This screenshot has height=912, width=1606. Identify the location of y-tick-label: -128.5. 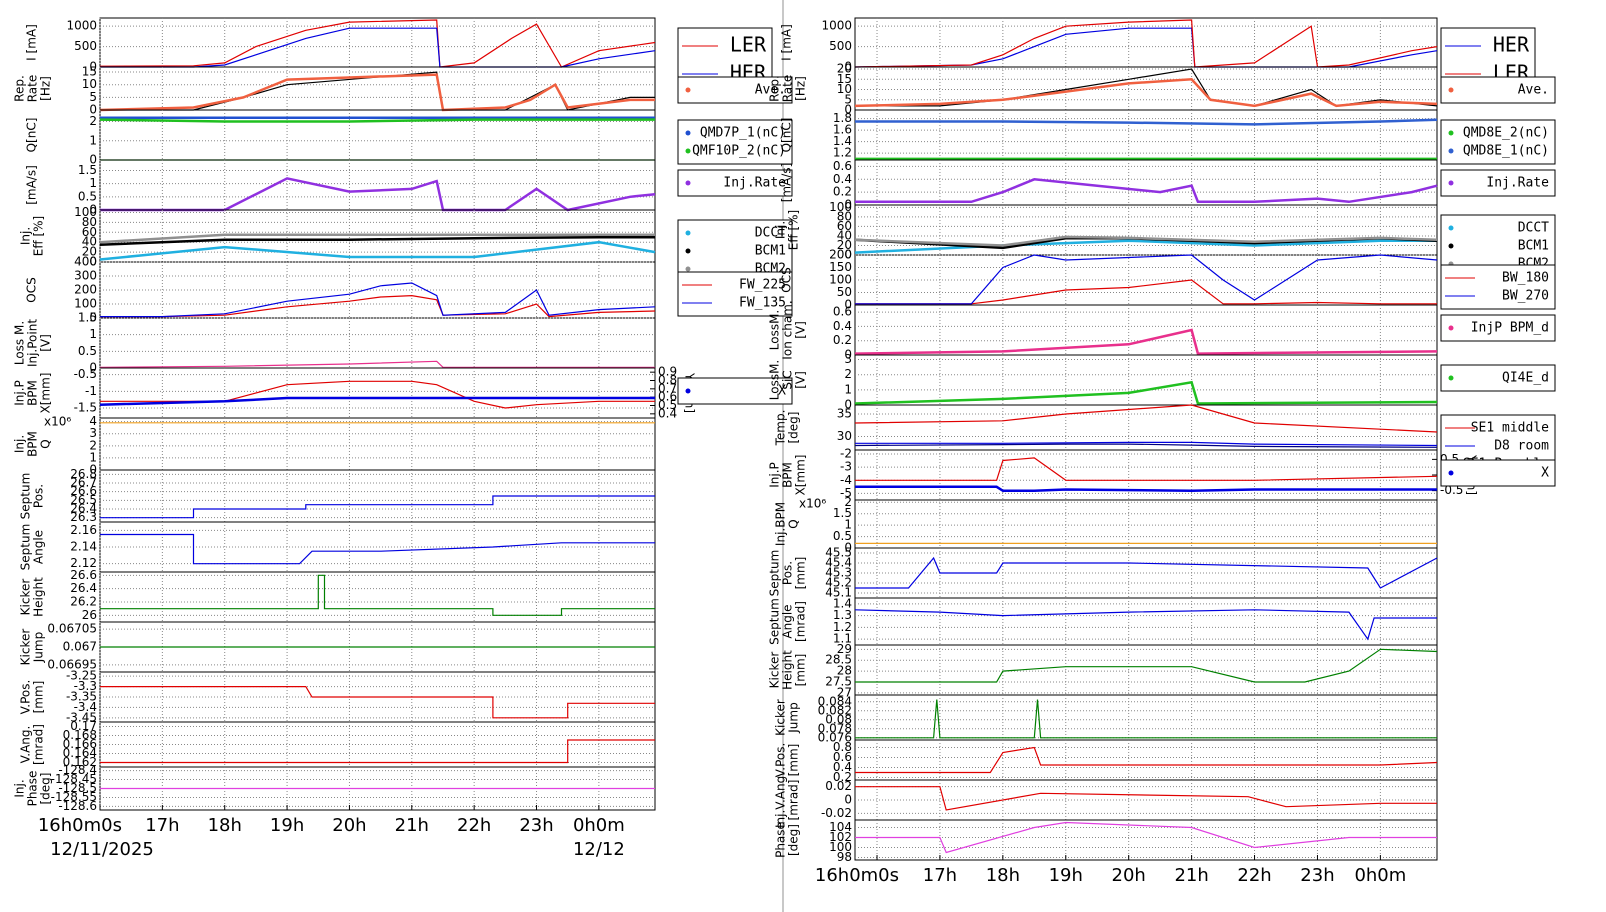
(77, 788).